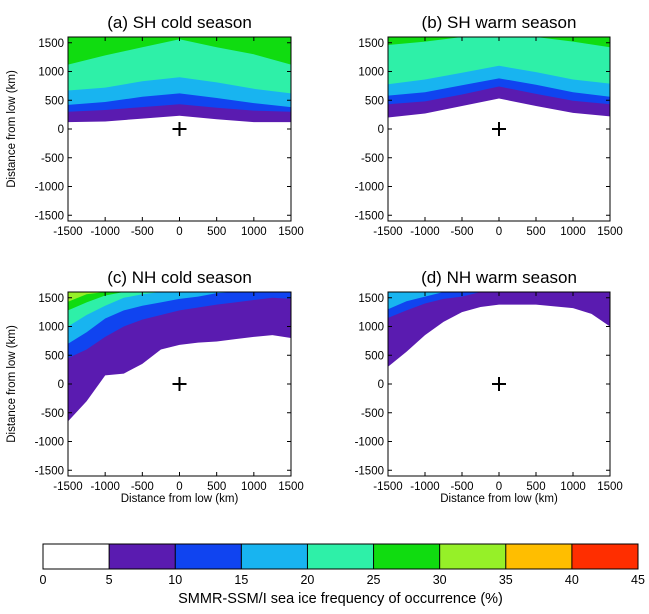 Image resolution: width=649 pixels, height=614 pixels. I want to click on colorbar-tick-label: 0, so click(43, 580).